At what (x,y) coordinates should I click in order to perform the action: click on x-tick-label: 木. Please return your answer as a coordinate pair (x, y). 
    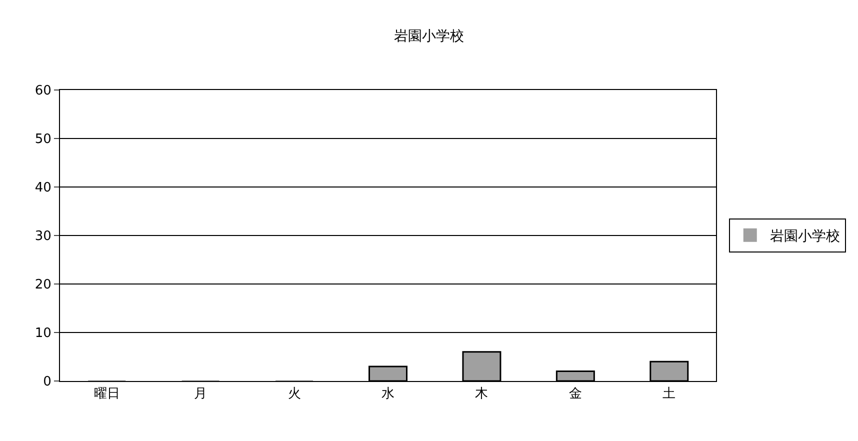
    Looking at the image, I should click on (481, 394).